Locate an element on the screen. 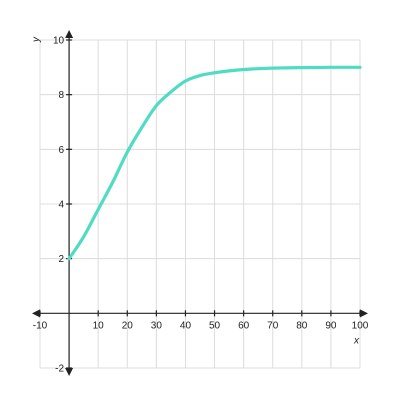 Image resolution: width=400 pixels, height=400 pixels. x-tick-label: 50 is located at coordinates (215, 325).